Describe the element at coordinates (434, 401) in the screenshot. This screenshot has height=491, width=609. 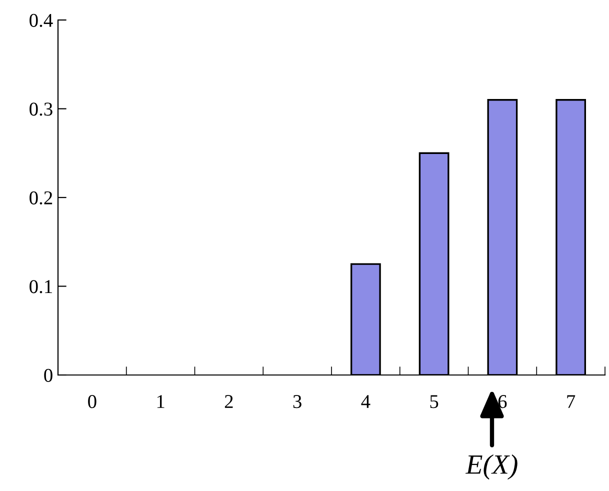
I see `x-tick-label: 5` at that location.